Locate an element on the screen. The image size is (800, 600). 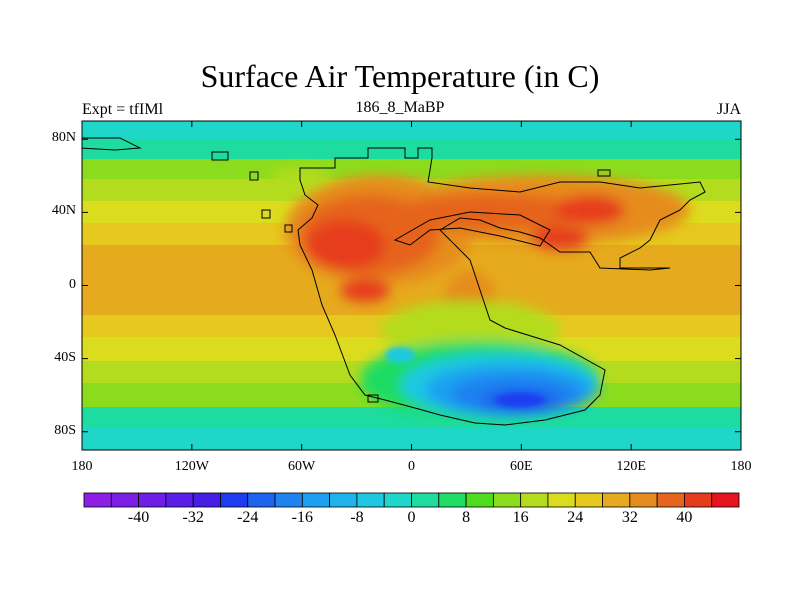
x-tick-label: 120W is located at coordinates (191, 466).